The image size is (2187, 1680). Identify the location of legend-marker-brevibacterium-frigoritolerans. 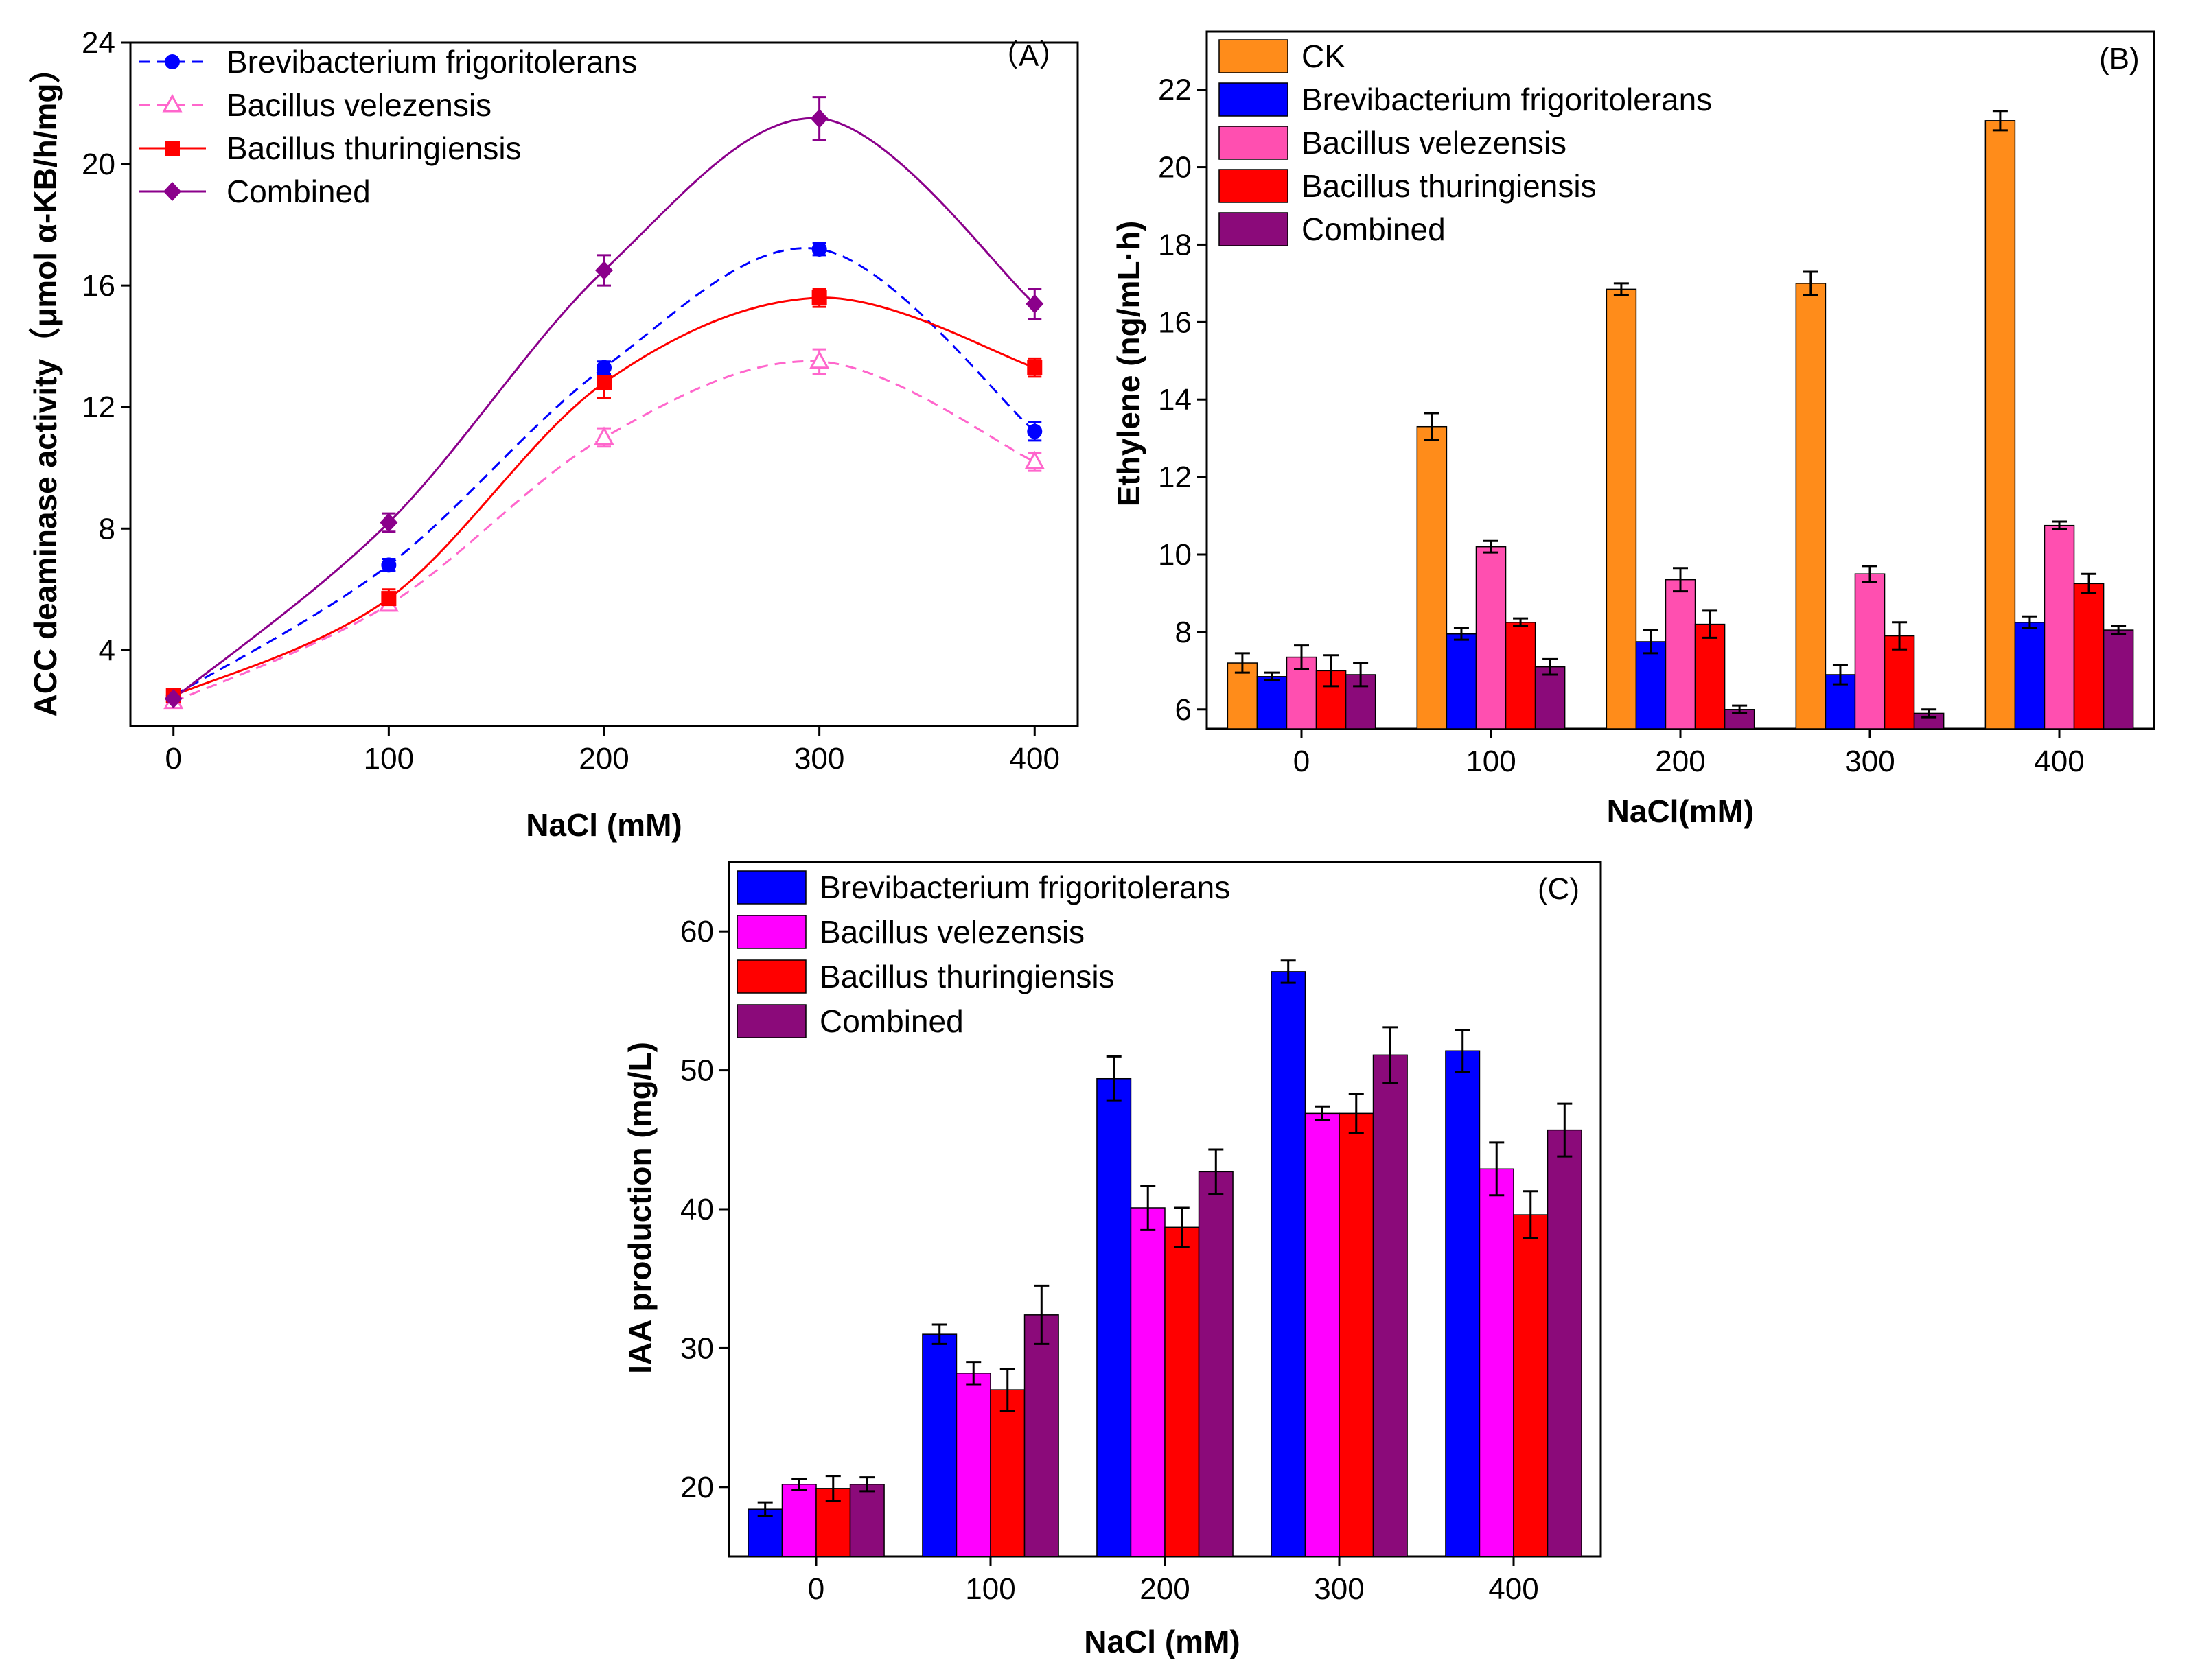
(172, 61).